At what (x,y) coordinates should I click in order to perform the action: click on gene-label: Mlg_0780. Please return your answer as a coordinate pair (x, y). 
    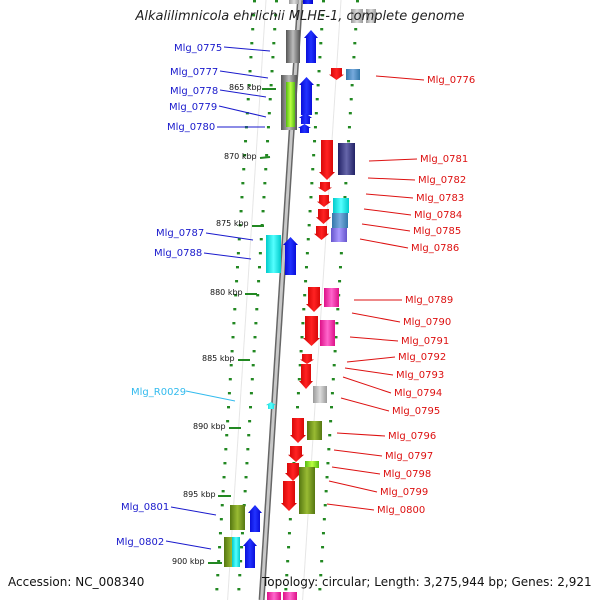
    Looking at the image, I should click on (191, 127).